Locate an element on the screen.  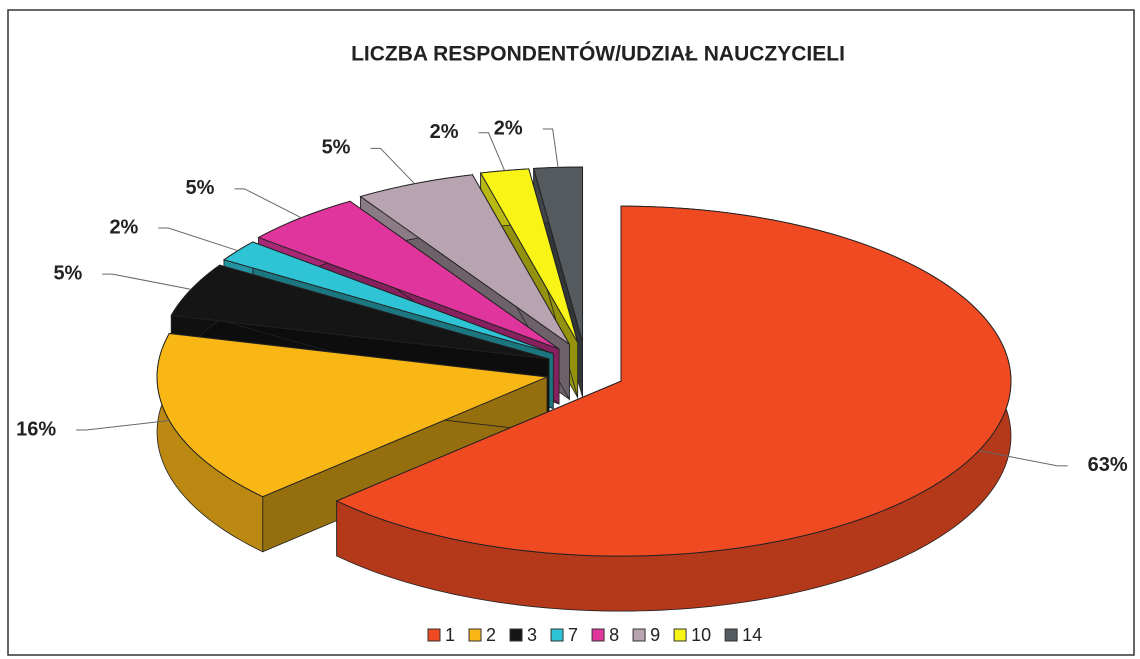
legend-label: 9 is located at coordinates (655, 635).